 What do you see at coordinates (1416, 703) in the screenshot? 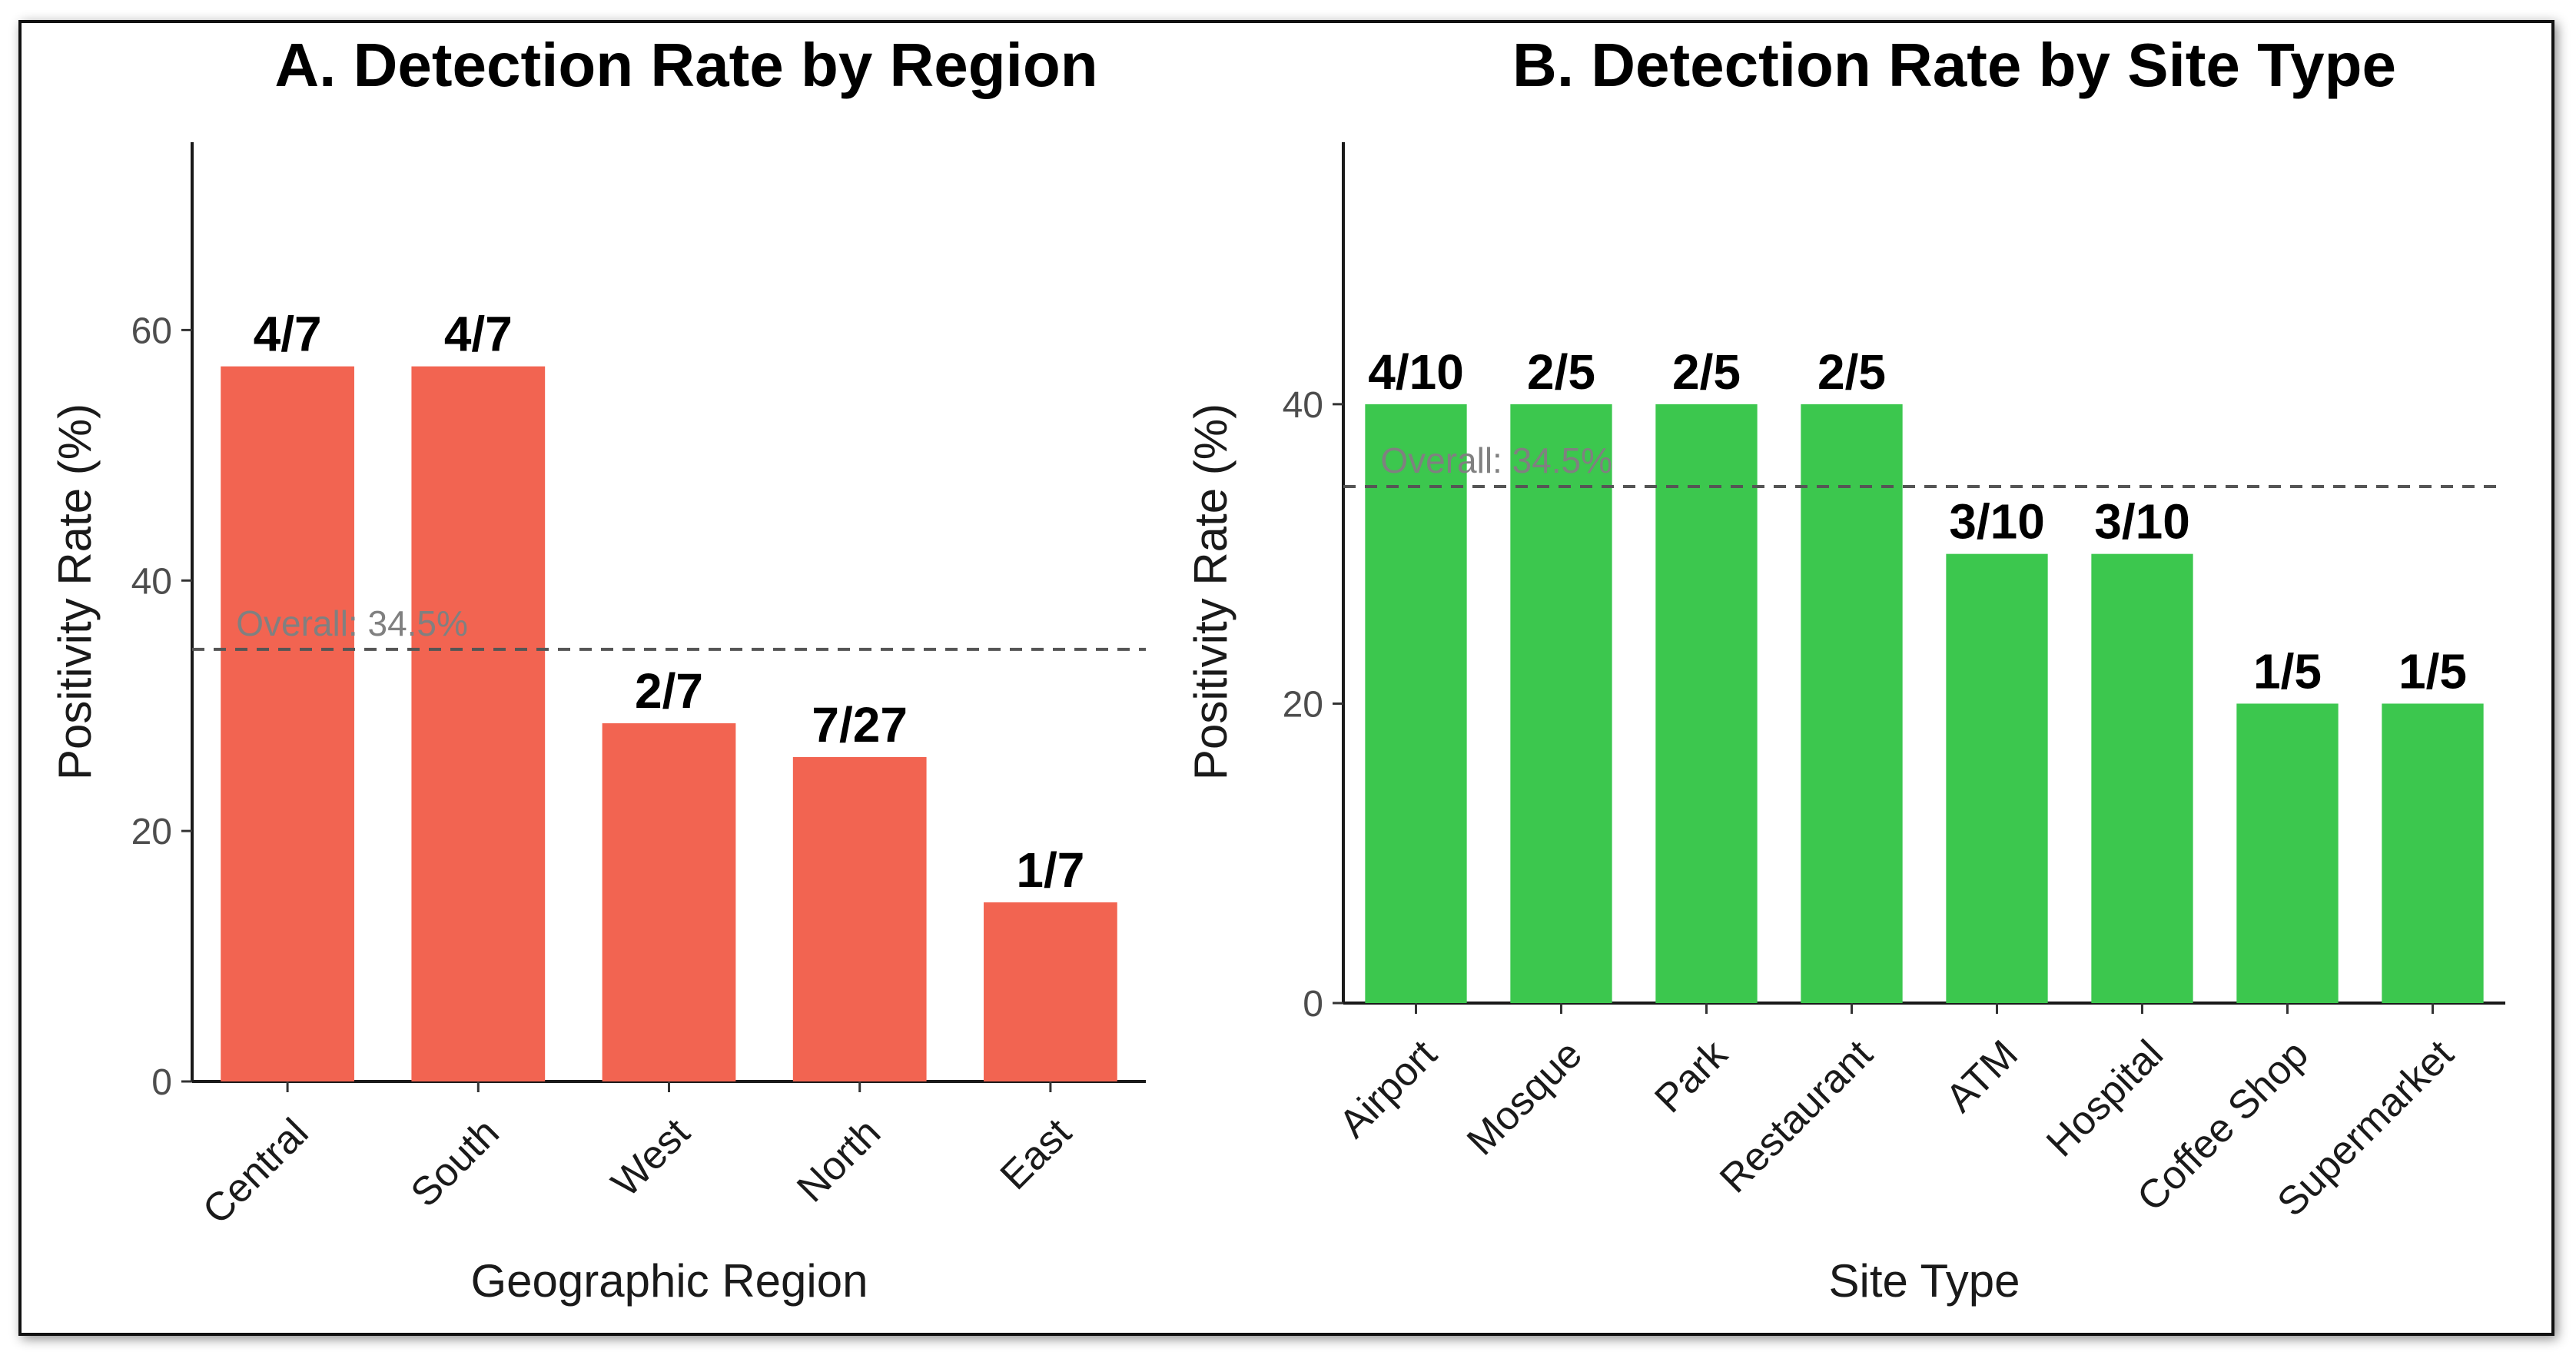
I see `site-bar-airport` at bounding box center [1416, 703].